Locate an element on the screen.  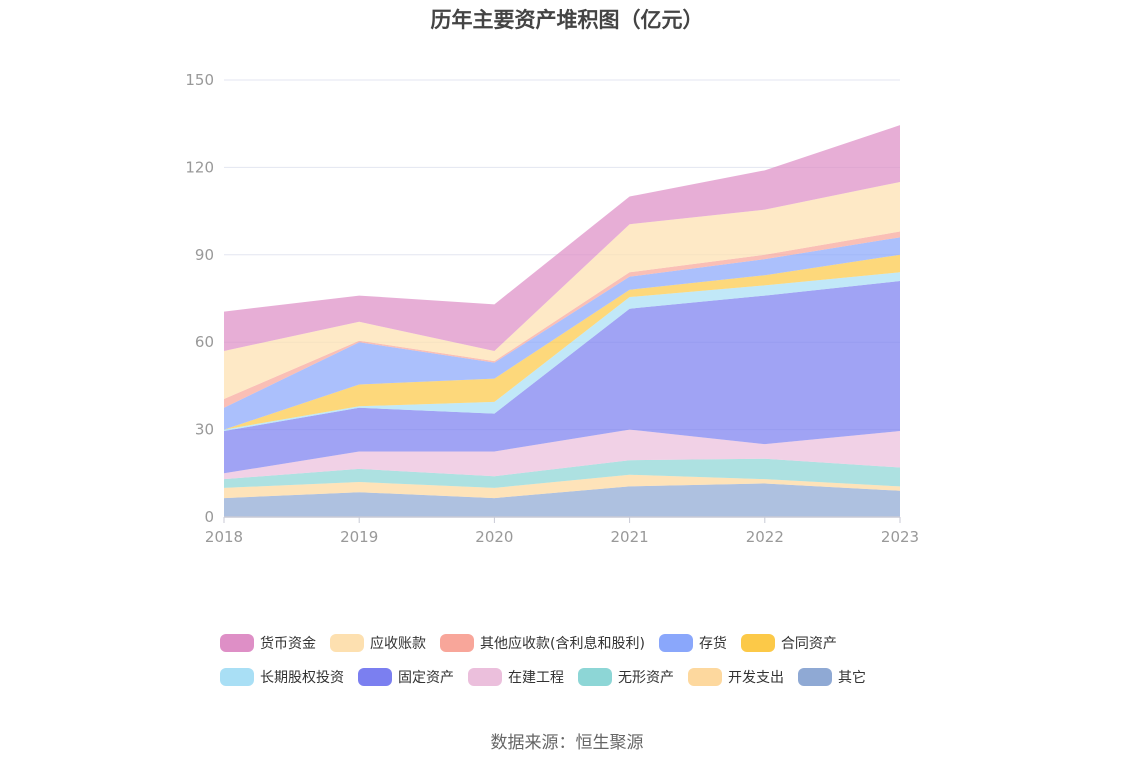
legend-row: 长期股权投资 固定资产 在建工程 无形资产 开发支出 其它 is located at coordinates (580, 677).